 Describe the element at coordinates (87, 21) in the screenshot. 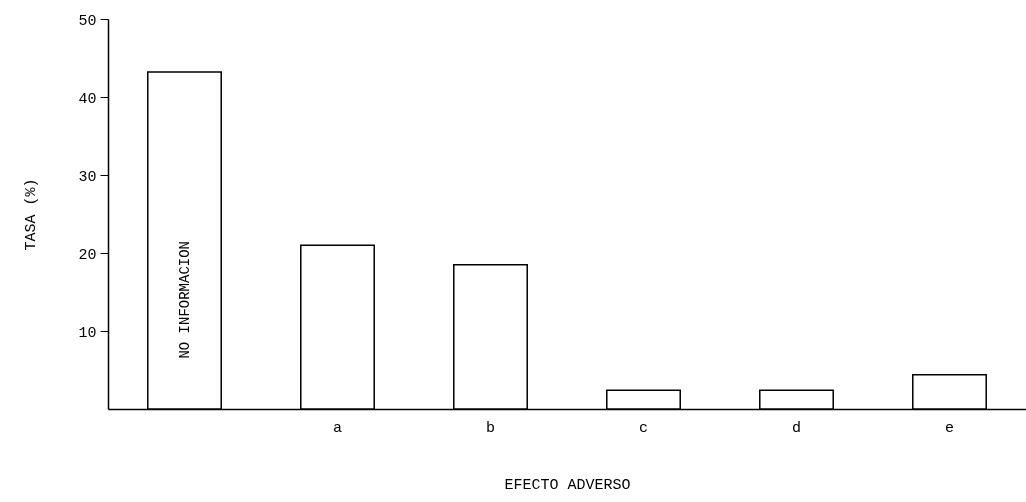

I see `y-tick-label: 50` at that location.